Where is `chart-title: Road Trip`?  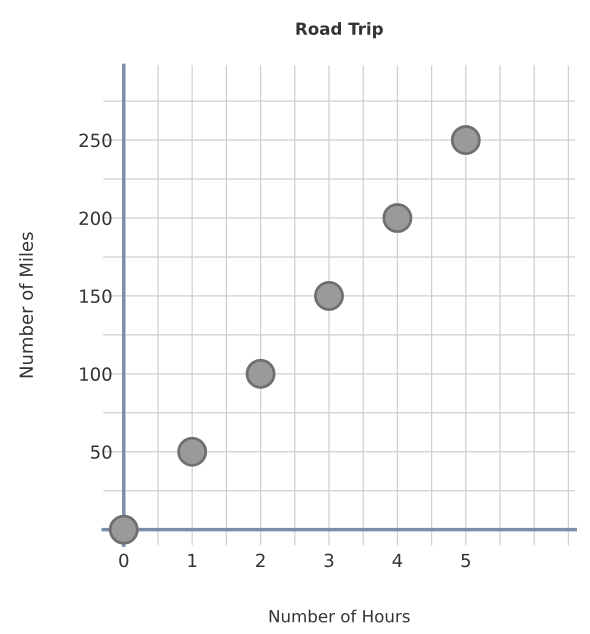 chart-title: Road Trip is located at coordinates (339, 30).